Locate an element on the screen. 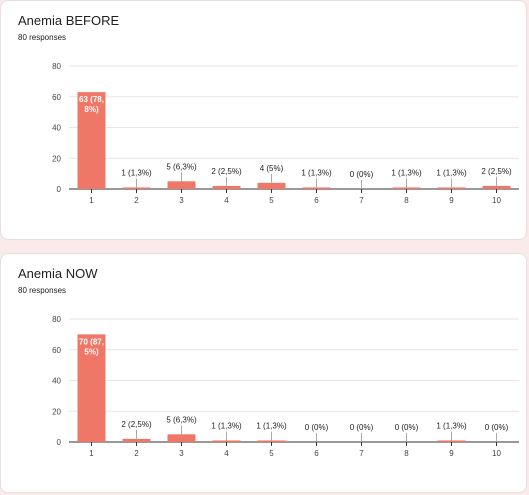  chart-title: Anemia BEFORE is located at coordinates (69, 20).